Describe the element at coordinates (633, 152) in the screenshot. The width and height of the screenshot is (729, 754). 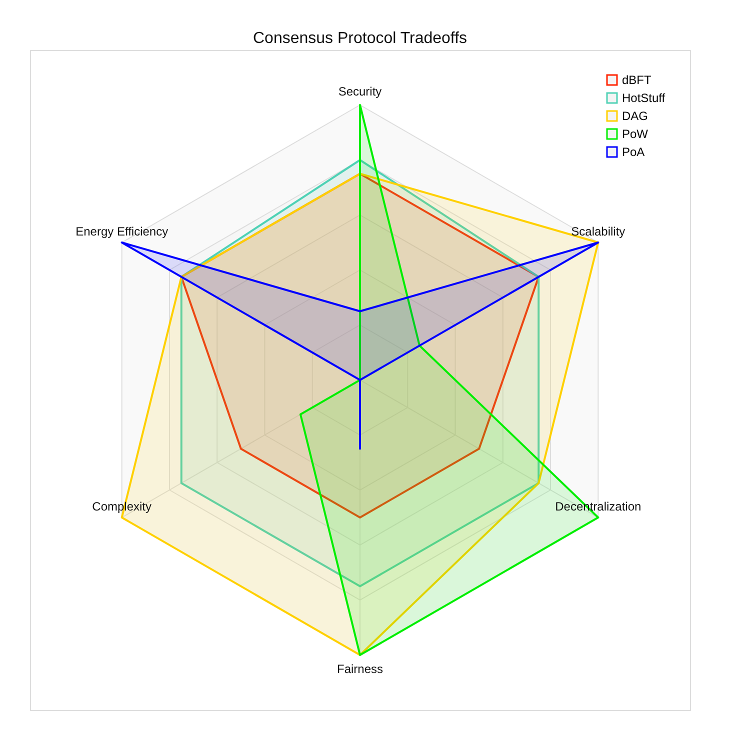
I see `legend-label: PoA` at that location.